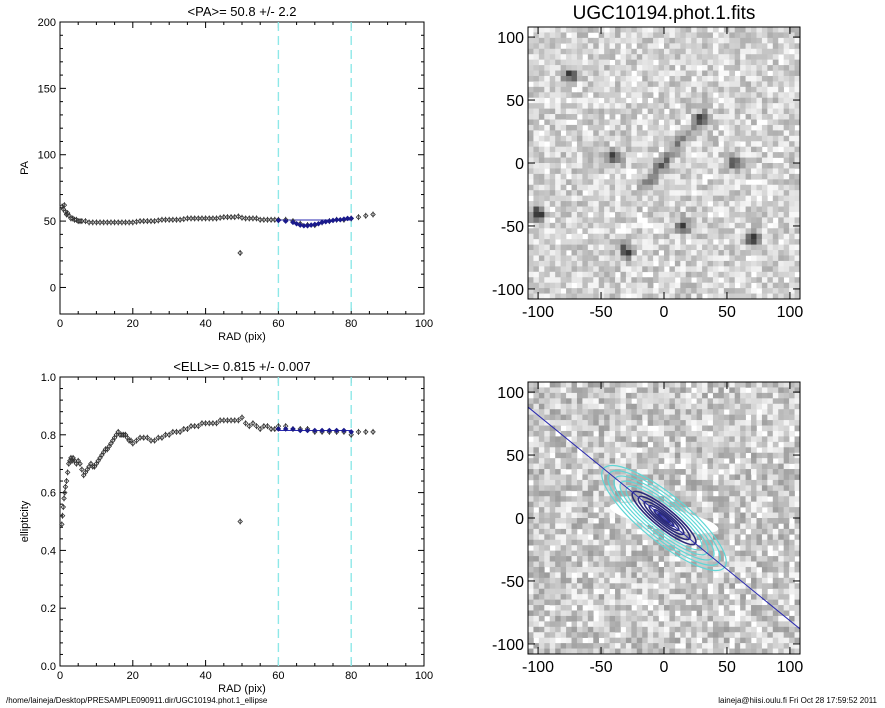 Image resolution: width=885 pixels, height=708 pixels. I want to click on x-tick-label: 40, so click(205, 676).